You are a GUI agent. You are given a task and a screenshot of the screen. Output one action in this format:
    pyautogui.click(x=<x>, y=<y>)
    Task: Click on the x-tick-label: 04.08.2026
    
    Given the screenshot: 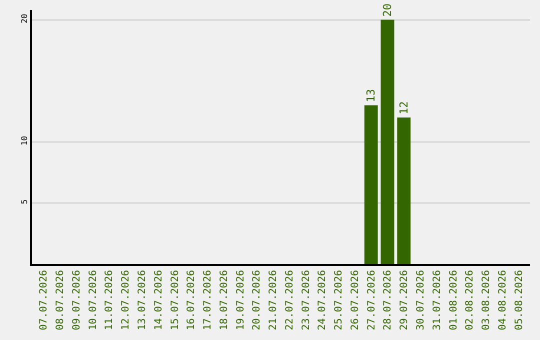 What is the action you would take?
    pyautogui.click(x=502, y=300)
    